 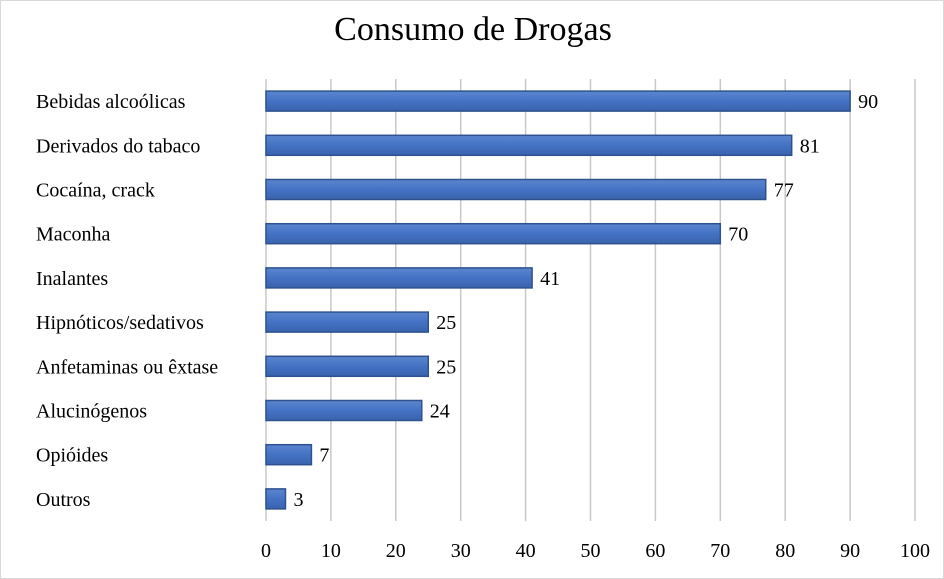 I want to click on x-tick-label: 40, so click(x=526, y=551).